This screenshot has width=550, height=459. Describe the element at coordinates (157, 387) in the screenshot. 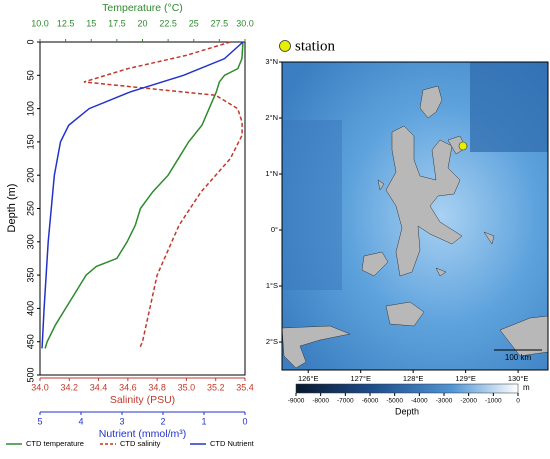

I see `x-tick-label: 34.8` at that location.